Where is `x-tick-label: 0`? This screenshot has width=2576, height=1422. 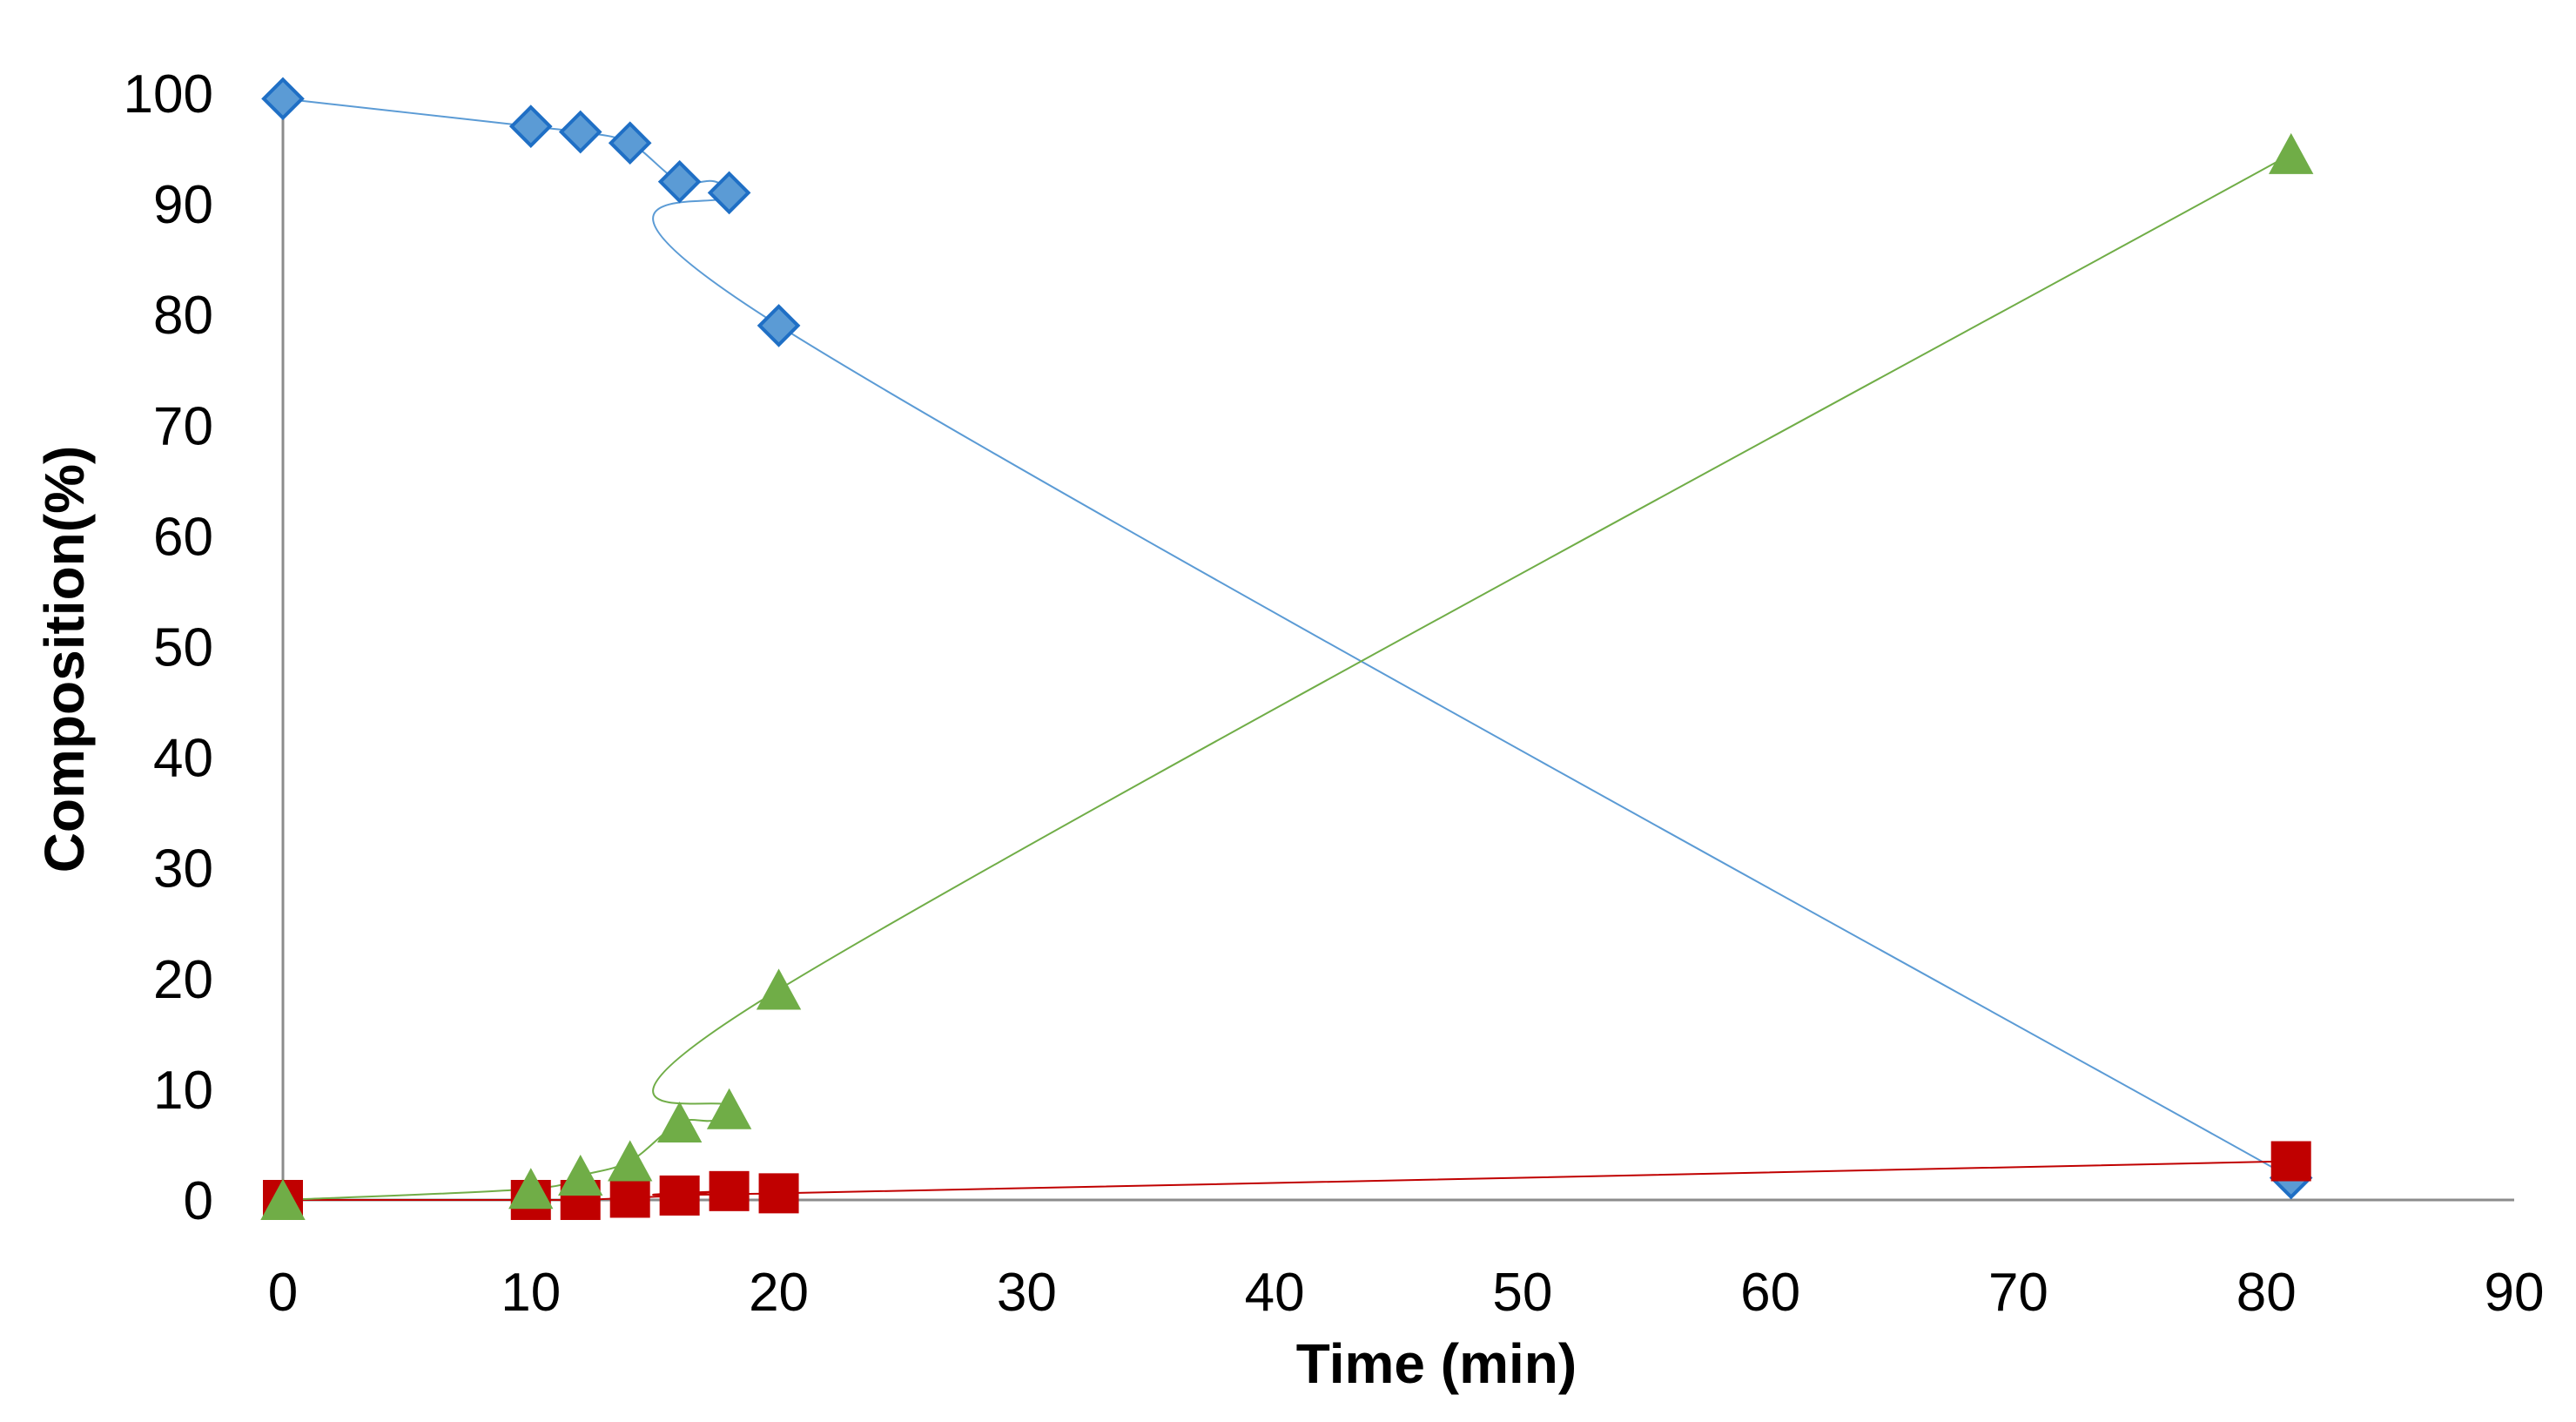
x-tick-label: 0 is located at coordinates (283, 1293).